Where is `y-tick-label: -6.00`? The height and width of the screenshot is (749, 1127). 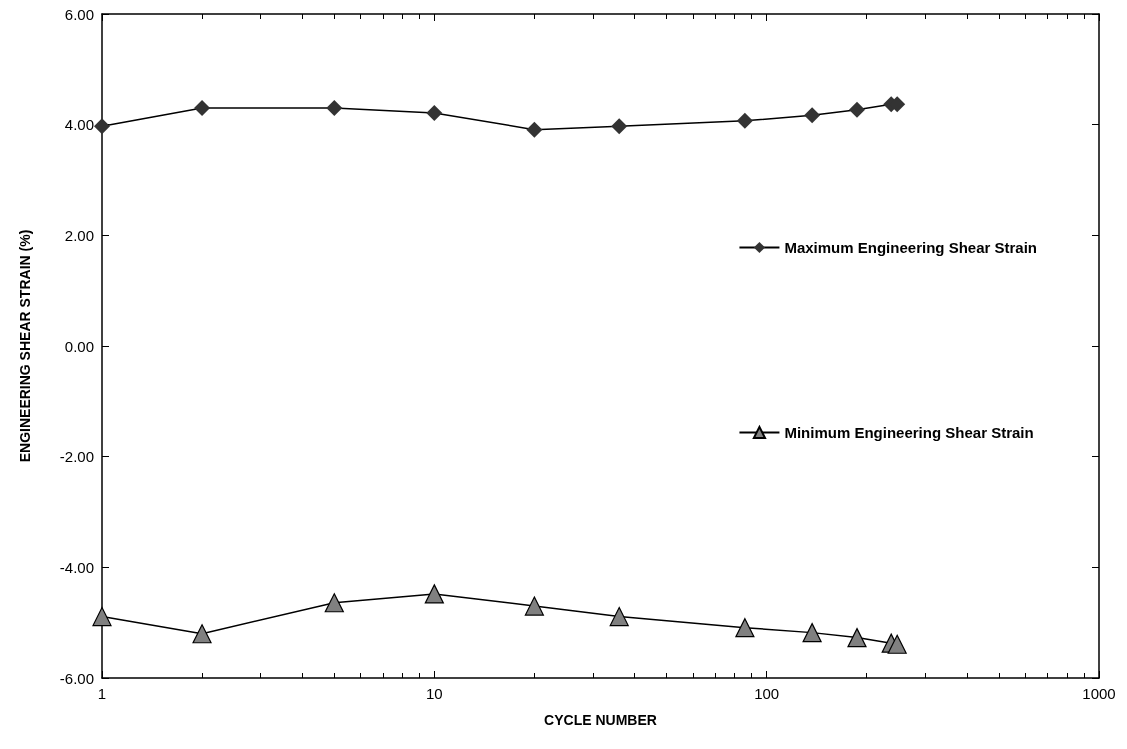
y-tick-label: -6.00 is located at coordinates (76, 678).